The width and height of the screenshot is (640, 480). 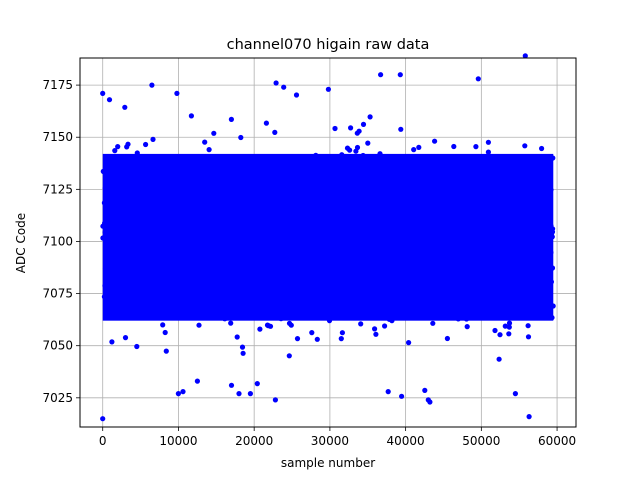 I want to click on x-tick-label: 40000, so click(x=406, y=441).